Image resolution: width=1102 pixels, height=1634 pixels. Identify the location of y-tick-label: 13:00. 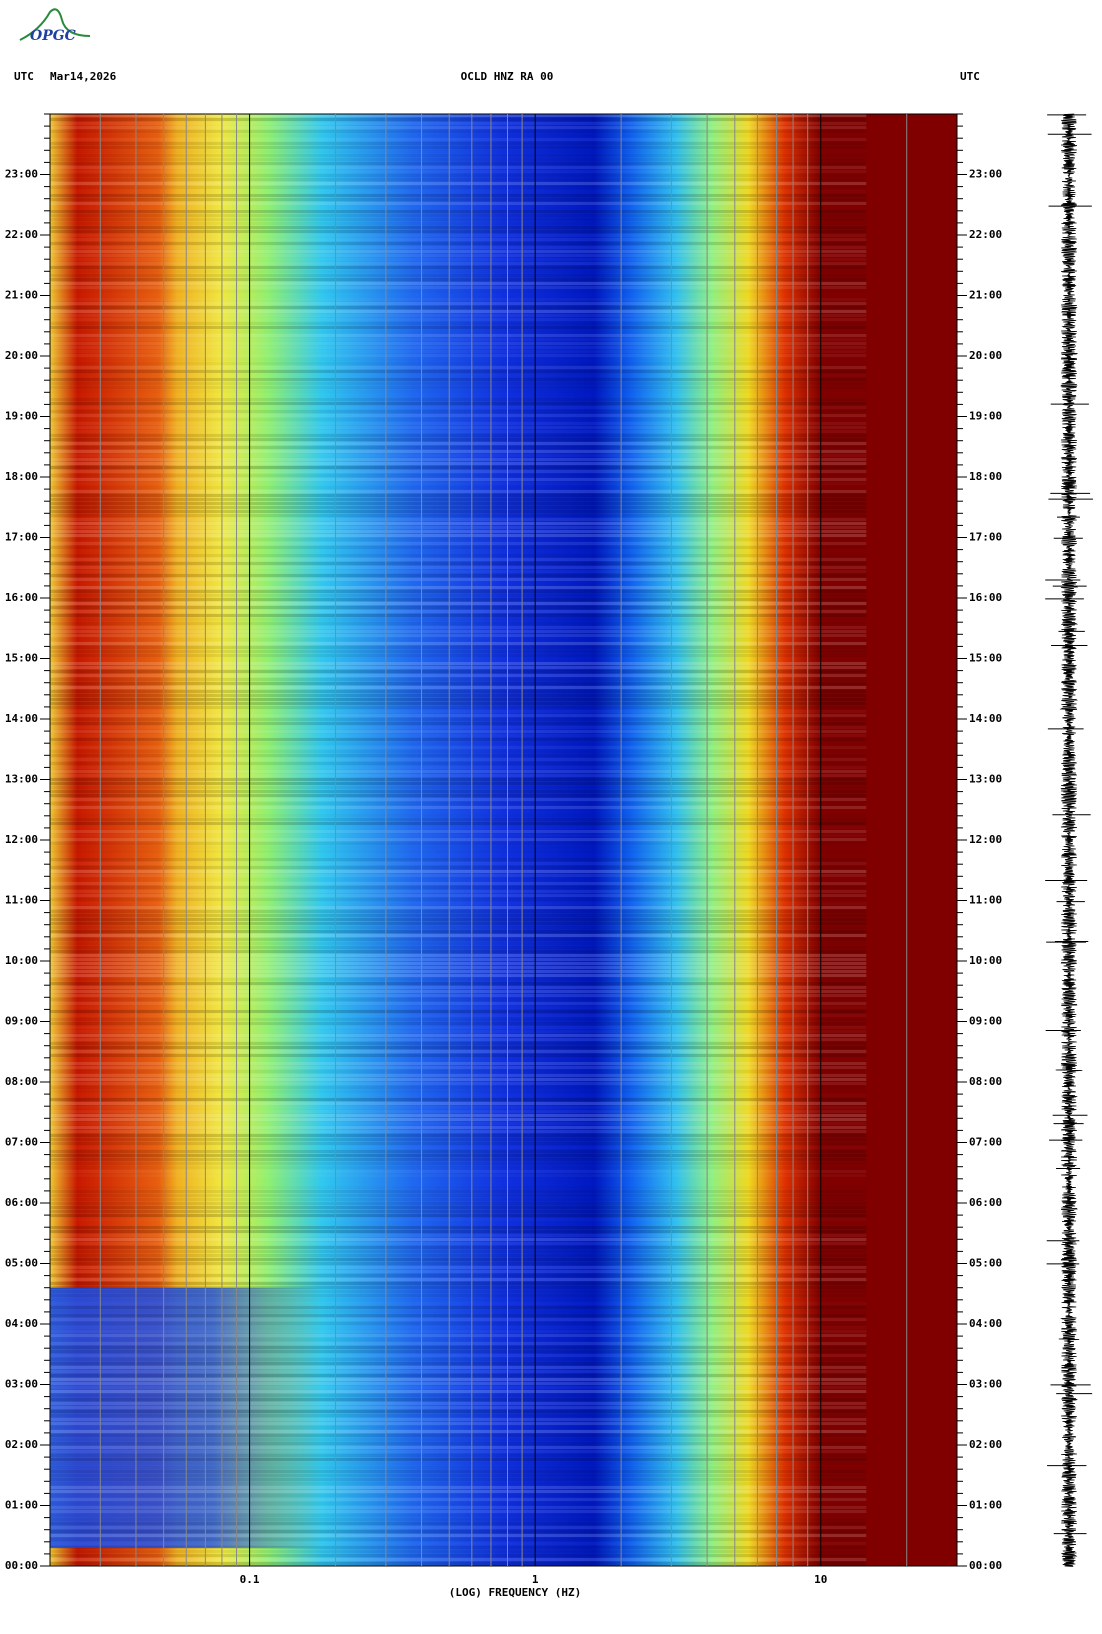
(985, 779).